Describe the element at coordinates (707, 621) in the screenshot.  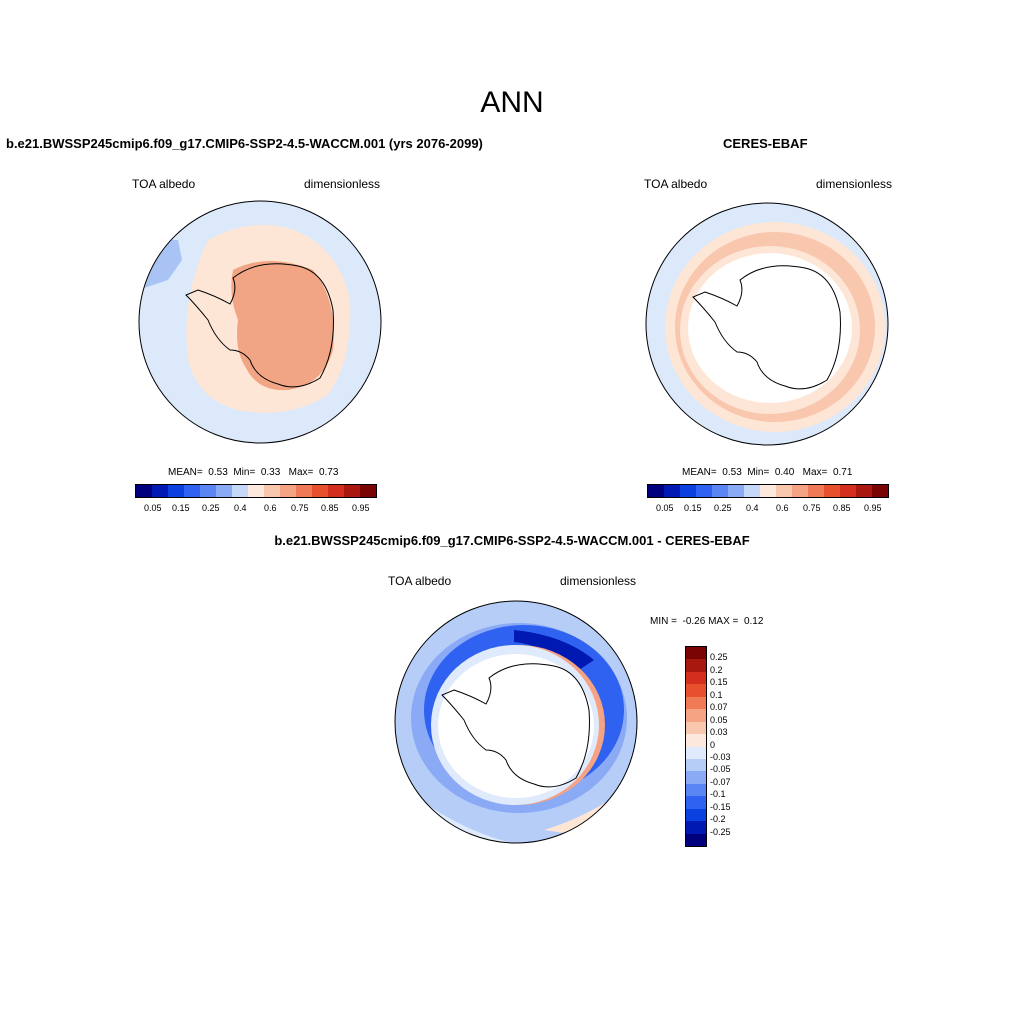
I see `stats-line: MIN = -0.26 MAX = 0.12` at that location.